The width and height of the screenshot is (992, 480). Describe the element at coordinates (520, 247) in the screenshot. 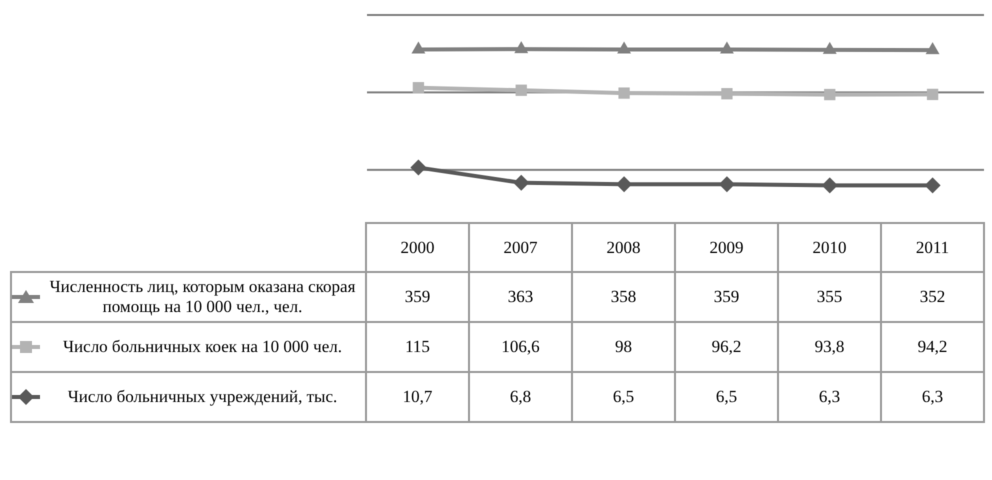

I see `x-tick-label: 2007` at that location.